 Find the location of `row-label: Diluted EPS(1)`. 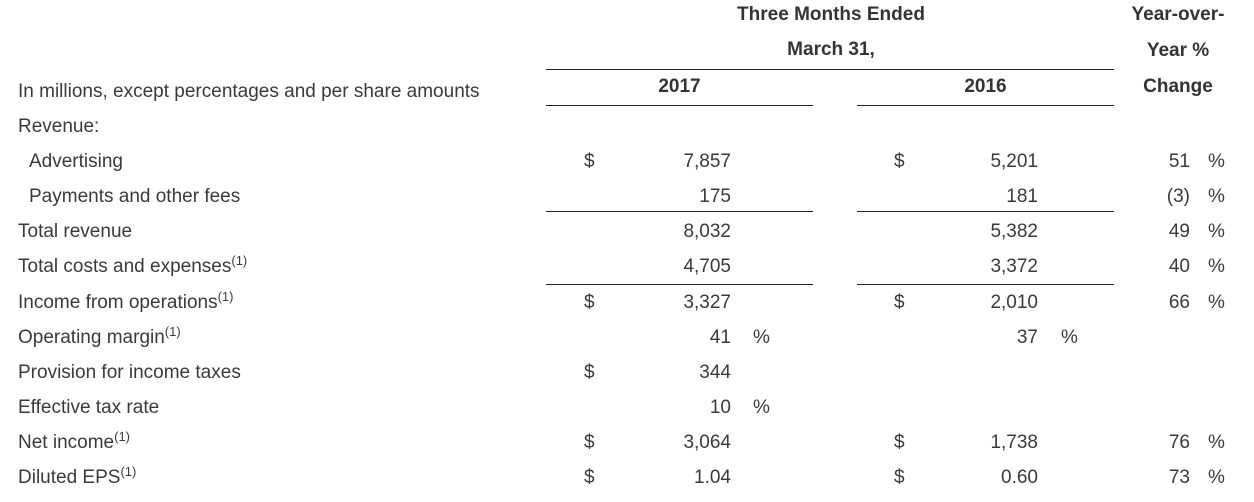

row-label: Diluted EPS(1) is located at coordinates (77, 478).